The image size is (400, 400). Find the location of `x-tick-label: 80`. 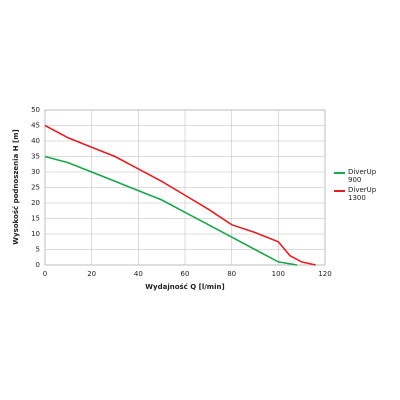

x-tick-label: 80 is located at coordinates (231, 274).